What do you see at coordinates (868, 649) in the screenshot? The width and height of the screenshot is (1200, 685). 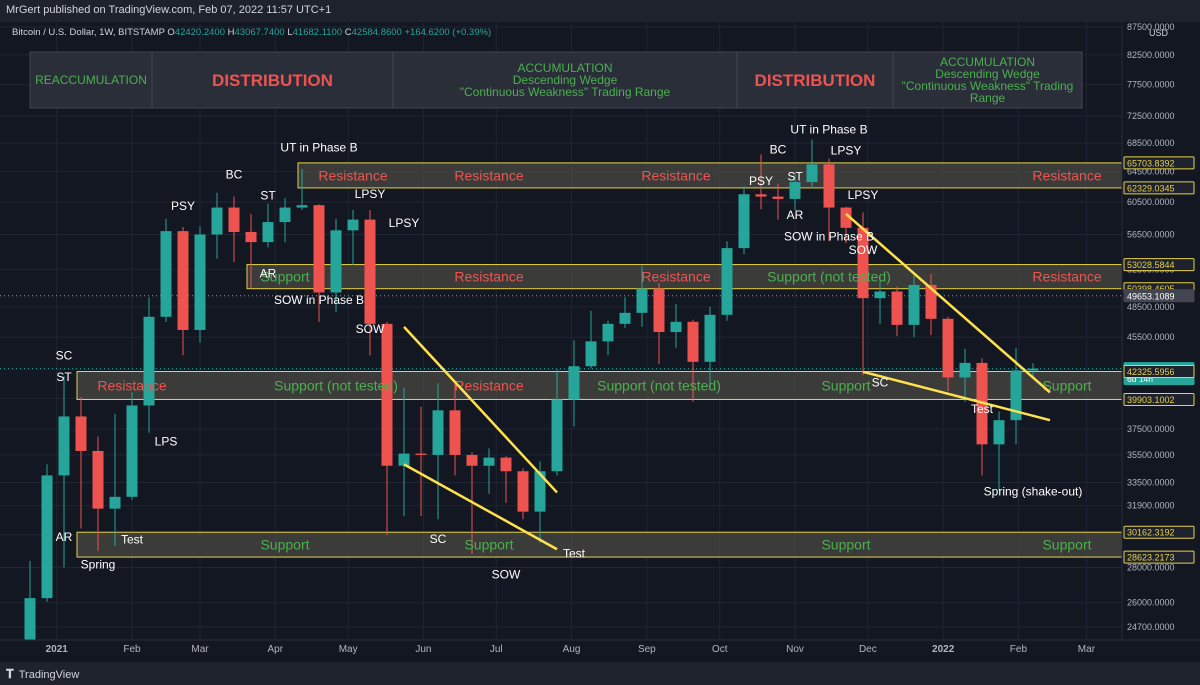 I see `x-tick-label: Dec` at bounding box center [868, 649].